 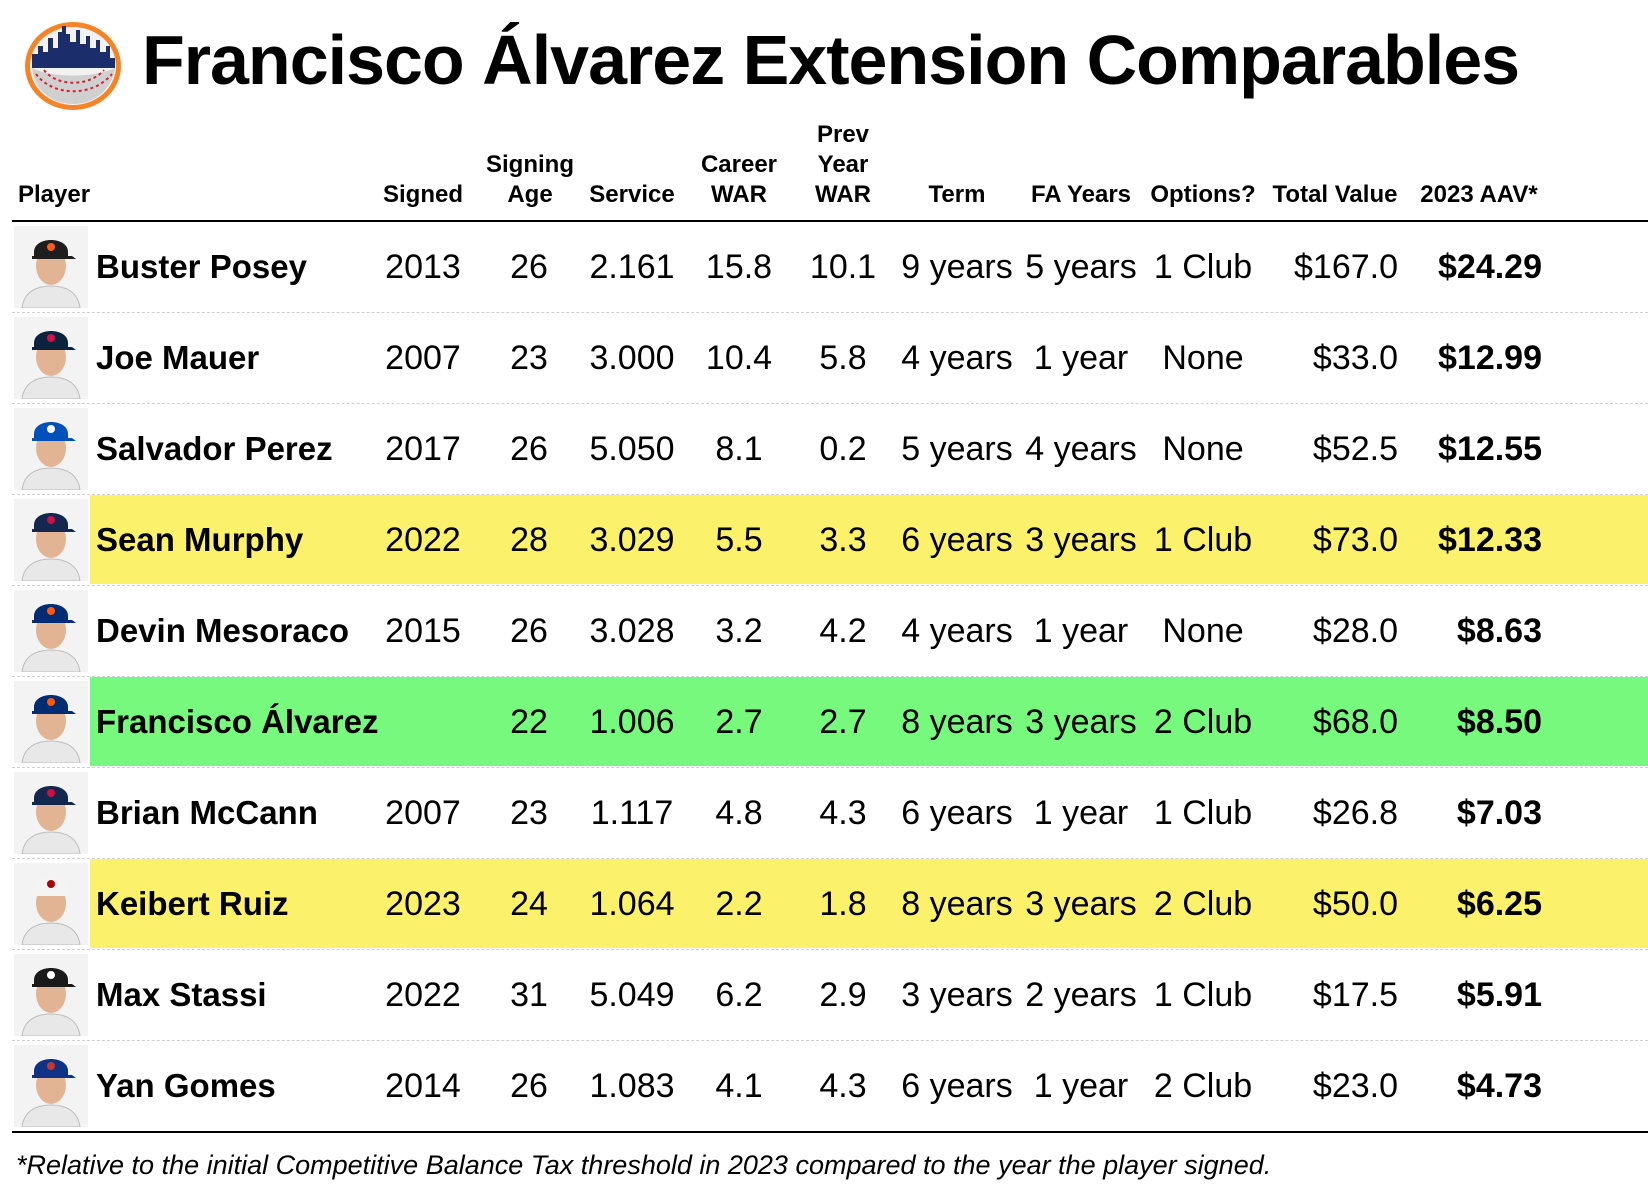 I want to click on cell-total-value: $167.0, so click(x=1346, y=267).